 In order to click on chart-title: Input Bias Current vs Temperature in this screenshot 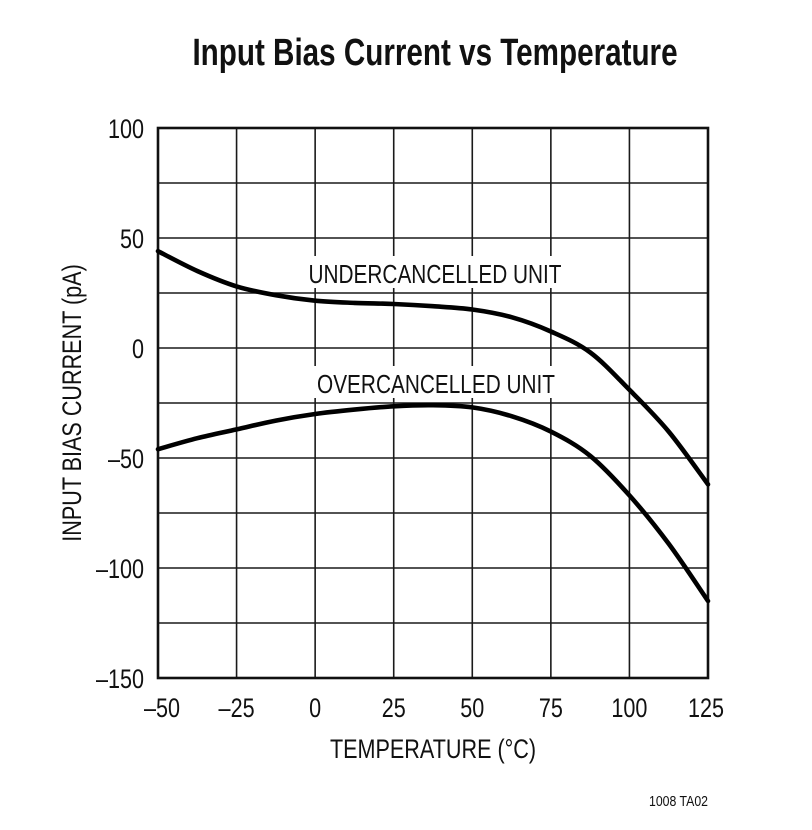, I will do `click(434, 53)`.